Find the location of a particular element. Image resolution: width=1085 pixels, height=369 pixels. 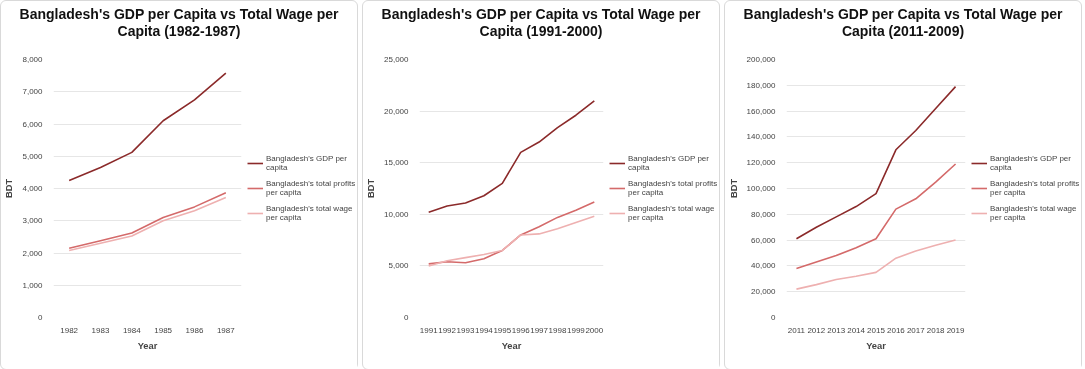

y-tick-label: 40,000 is located at coordinates (764, 266).